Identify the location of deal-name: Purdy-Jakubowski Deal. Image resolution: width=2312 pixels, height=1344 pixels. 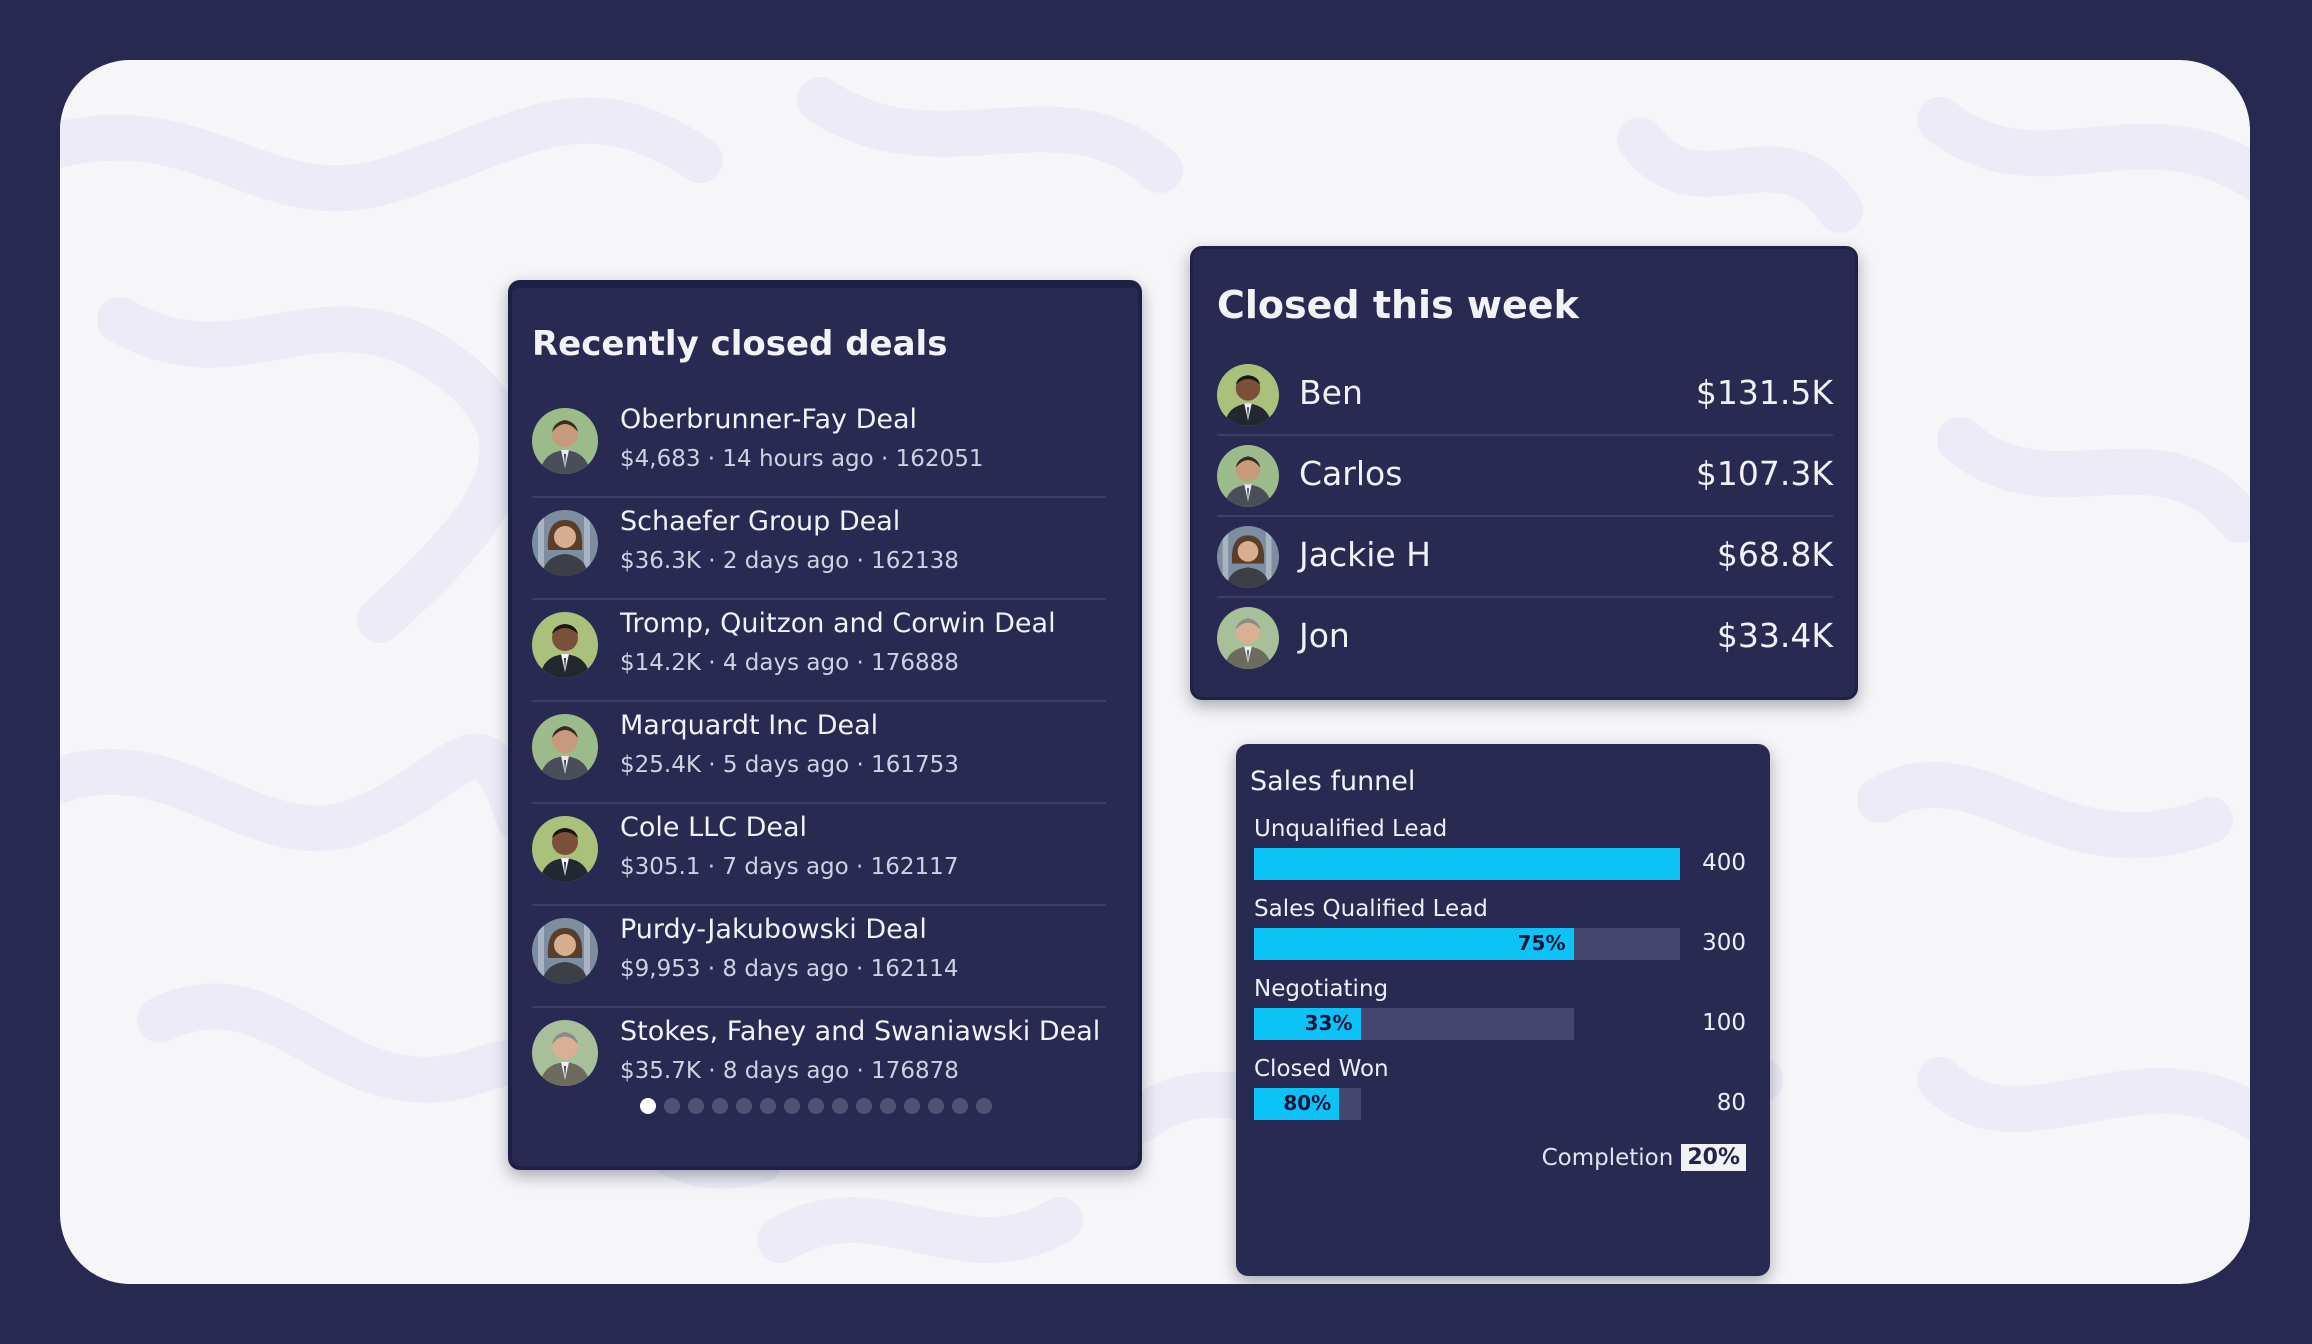
(773, 929).